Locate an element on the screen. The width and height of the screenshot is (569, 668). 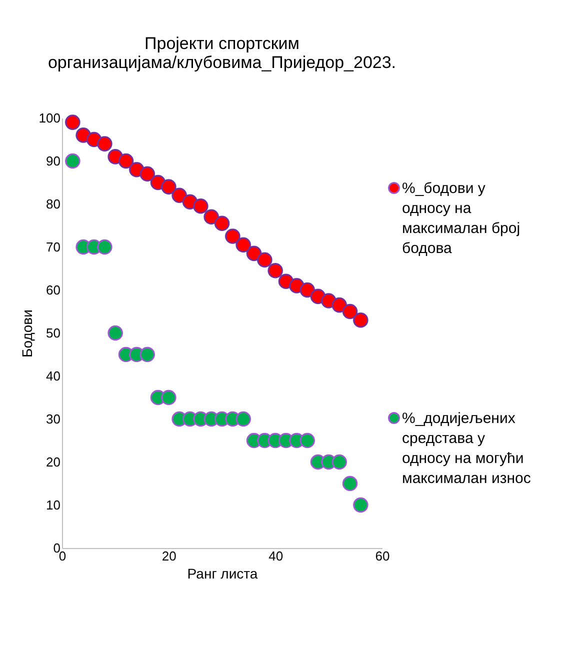
y-tick-label: 10 is located at coordinates (53, 505).